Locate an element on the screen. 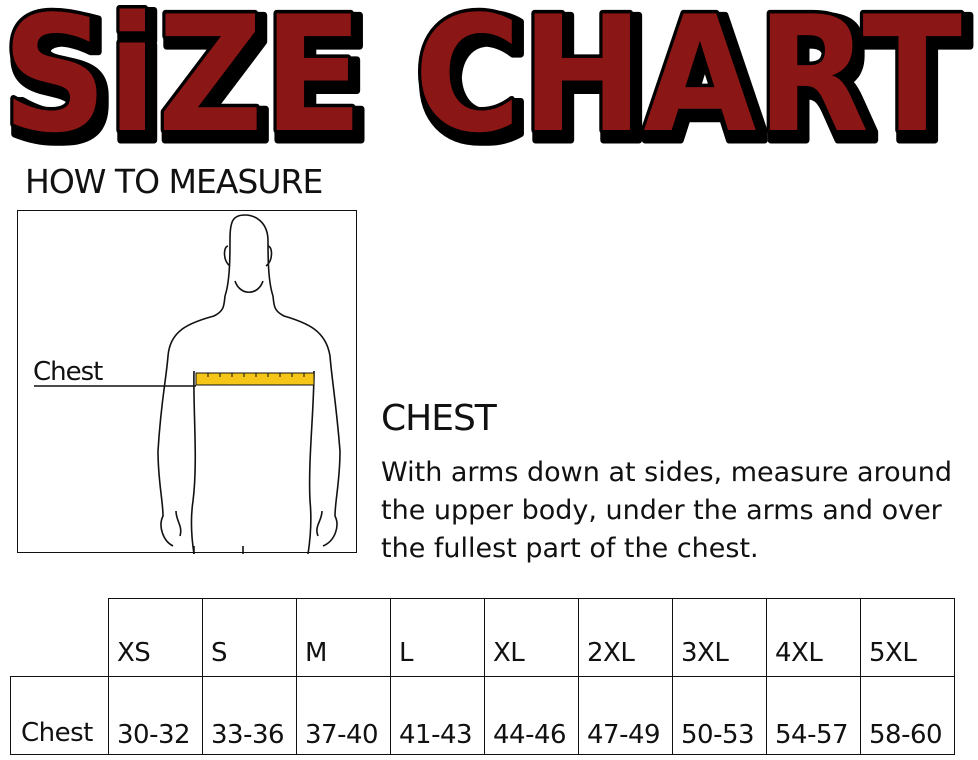 This screenshot has width=978, height=760. size-header-cell: L is located at coordinates (437, 637).